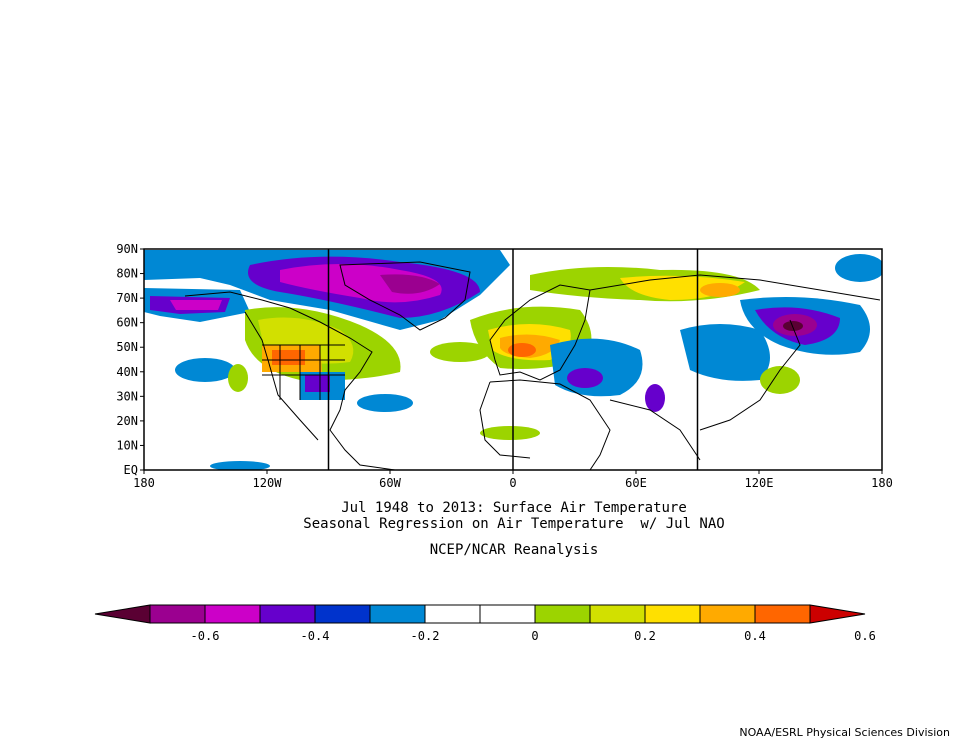 This screenshot has height=742, width=960. I want to click on lon-tick-label: 60W, so click(390, 483).